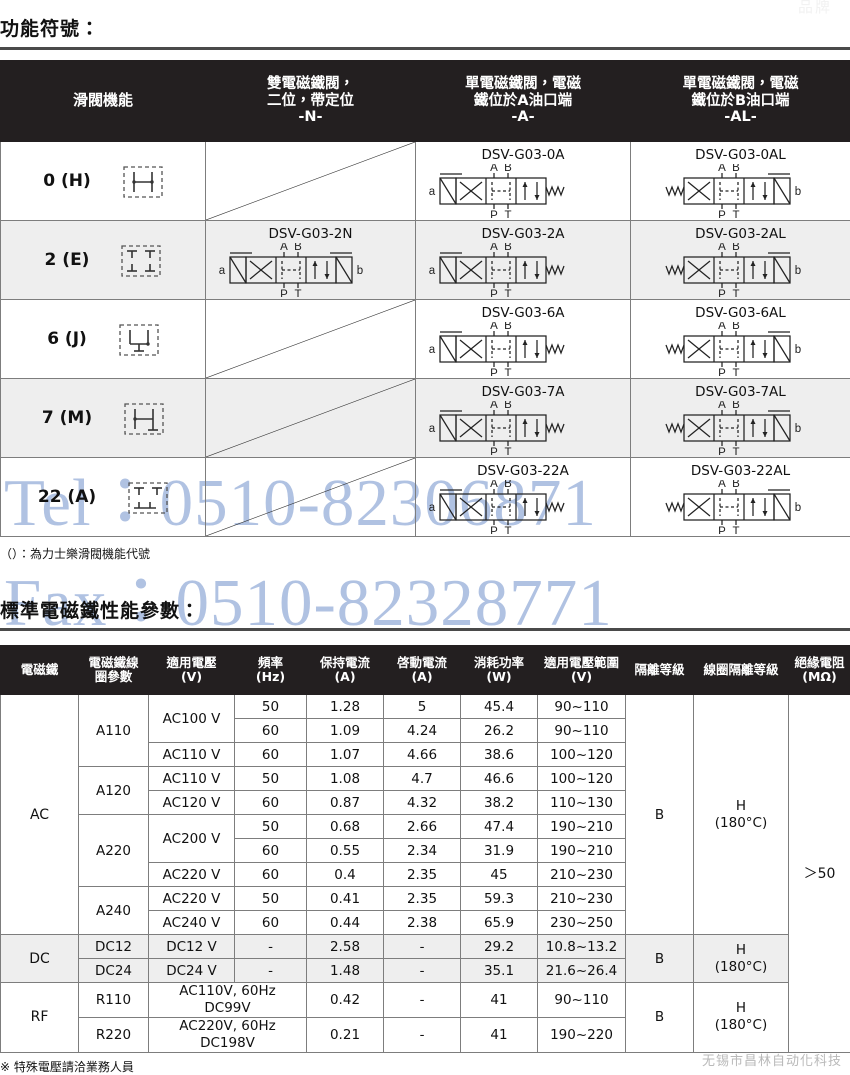 The image size is (850, 1075). What do you see at coordinates (741, 670) in the screenshot?
I see `param-header-cell: 線圈隔離等級` at bounding box center [741, 670].